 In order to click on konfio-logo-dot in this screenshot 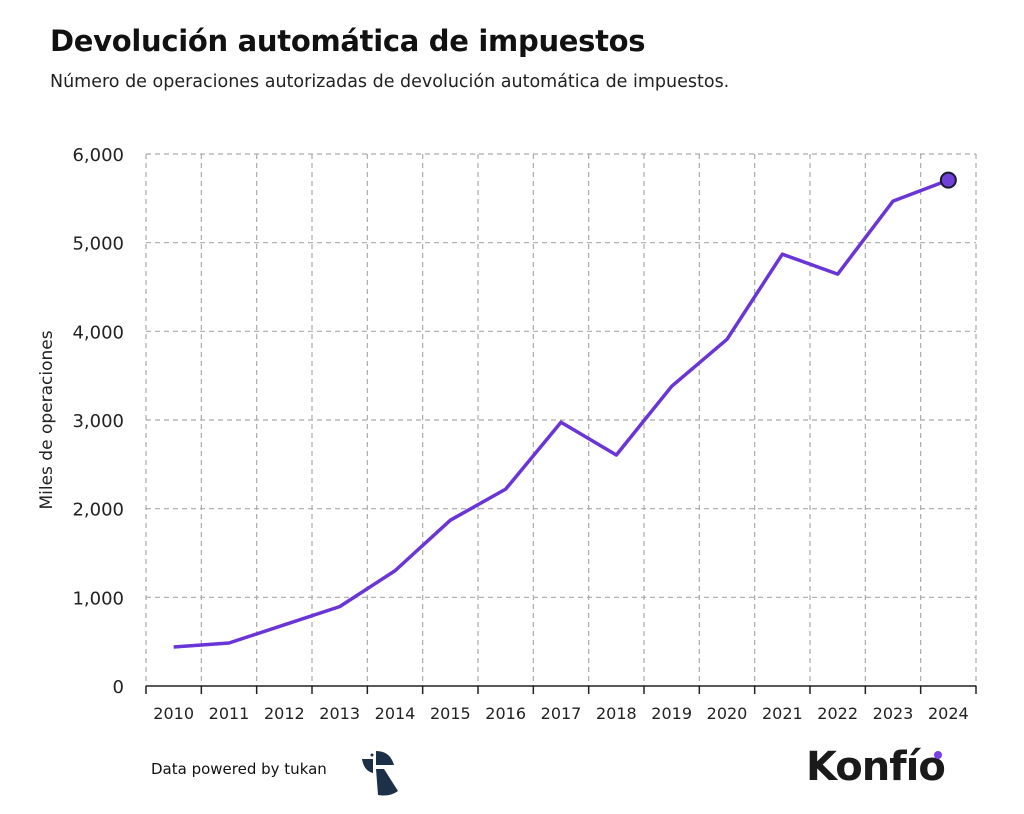, I will do `click(938, 755)`.